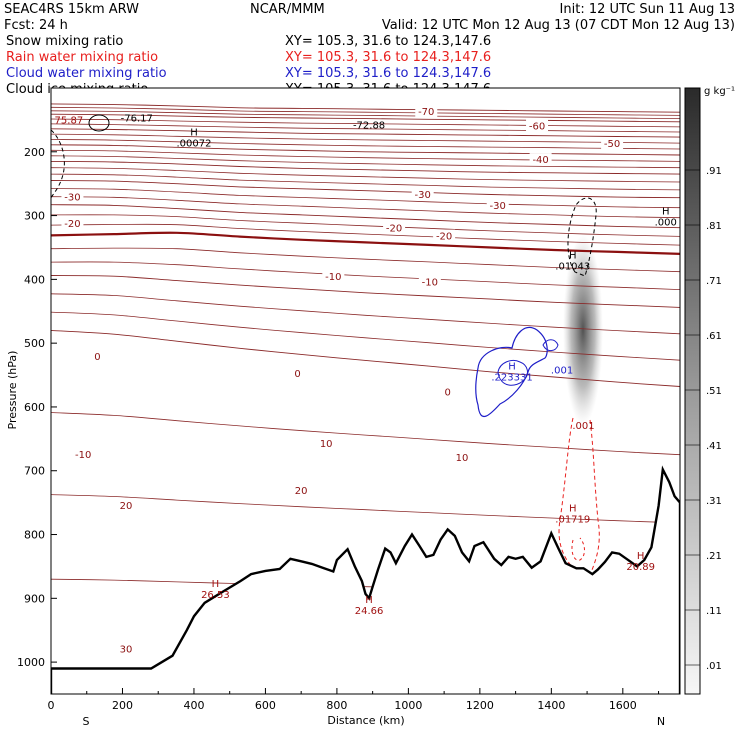  Describe the element at coordinates (365, 108) in the screenshot. I see `isotherm-minus70-line` at that location.